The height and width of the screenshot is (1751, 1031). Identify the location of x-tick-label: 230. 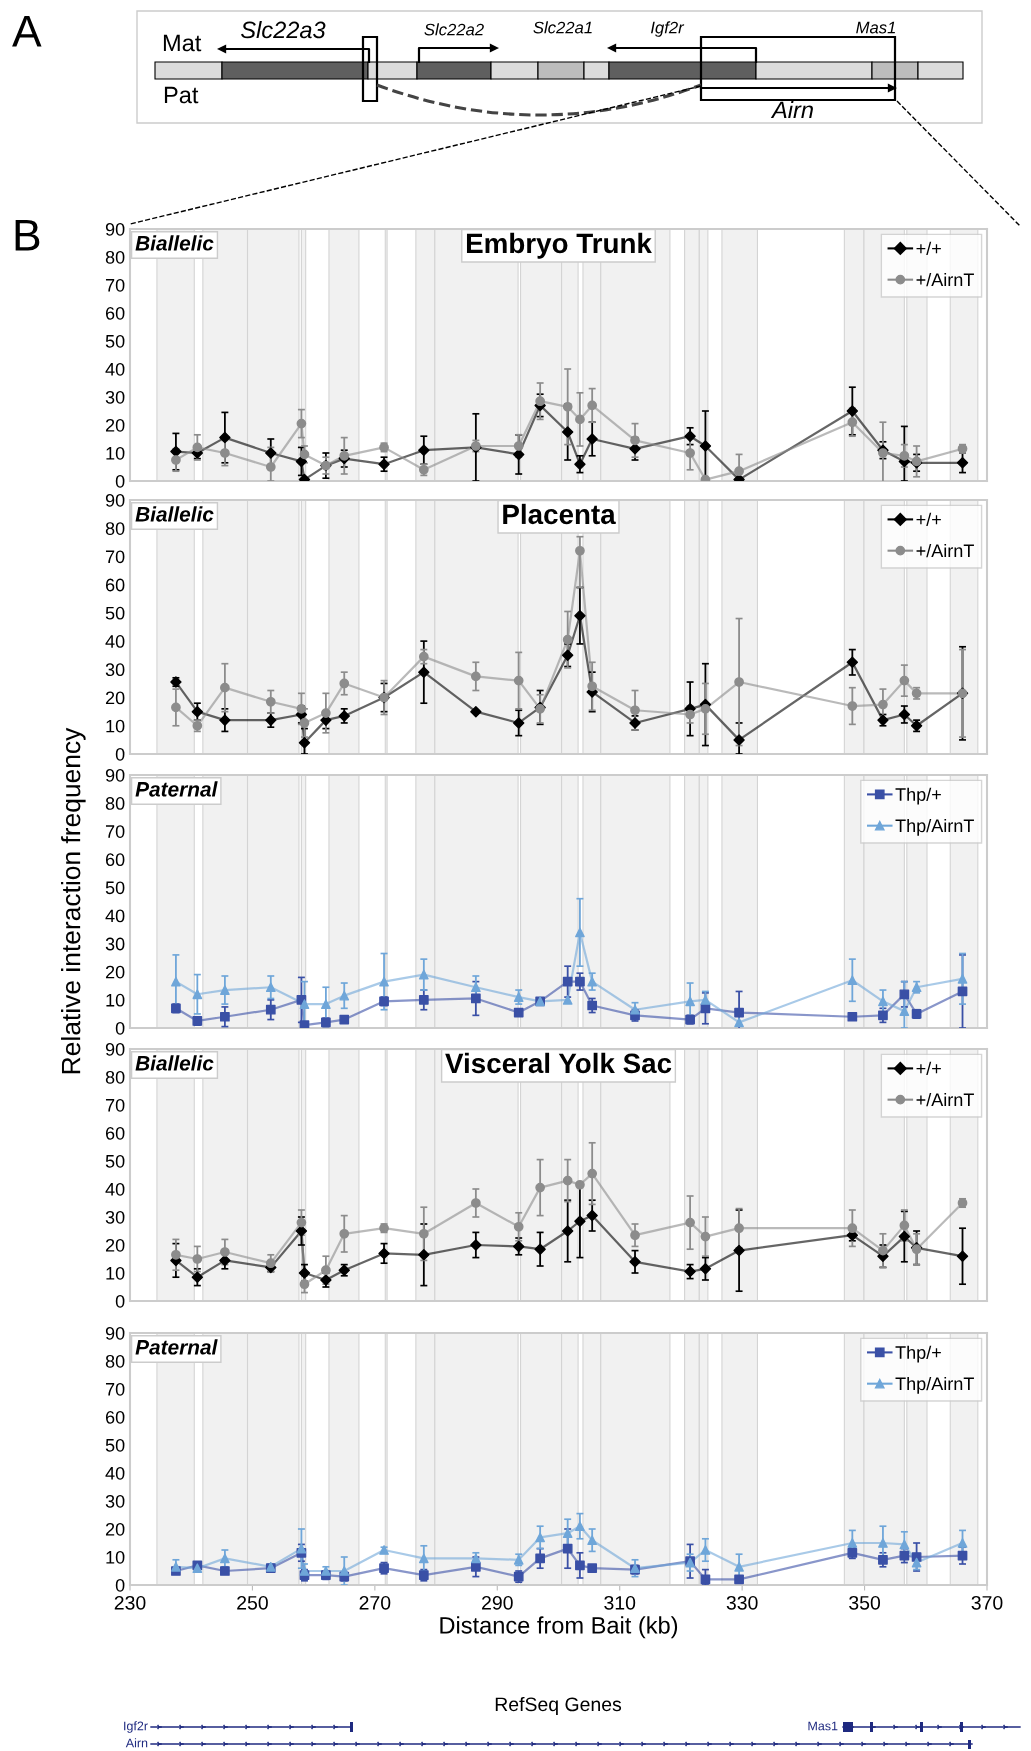
(130, 1602).